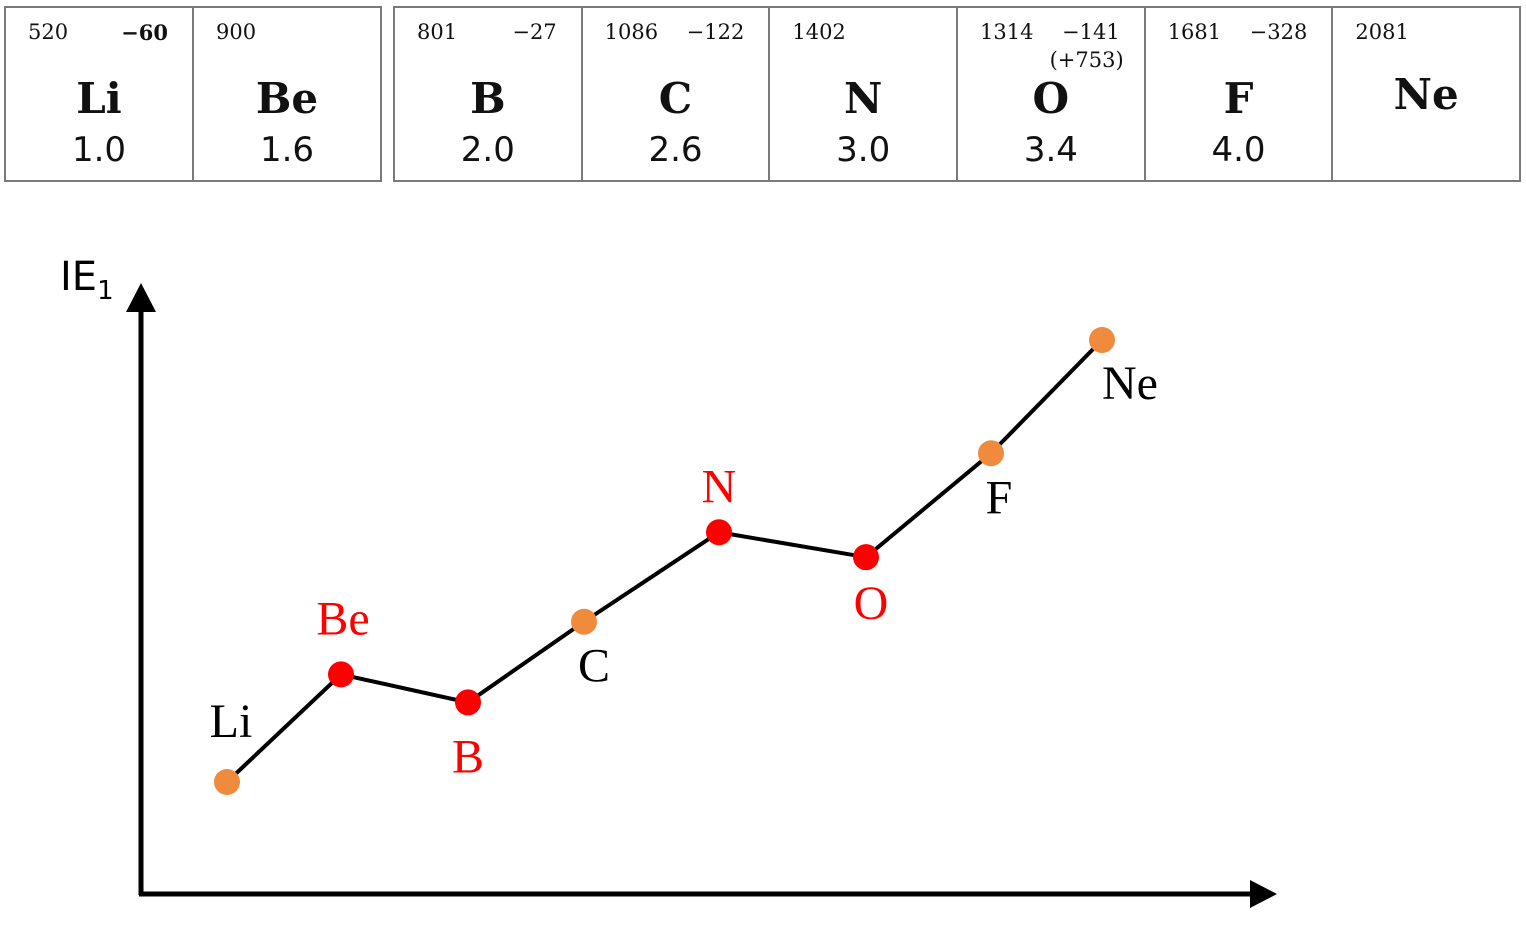  I want to click on element-cell-n: 1402 N 3.0, so click(864, 94).